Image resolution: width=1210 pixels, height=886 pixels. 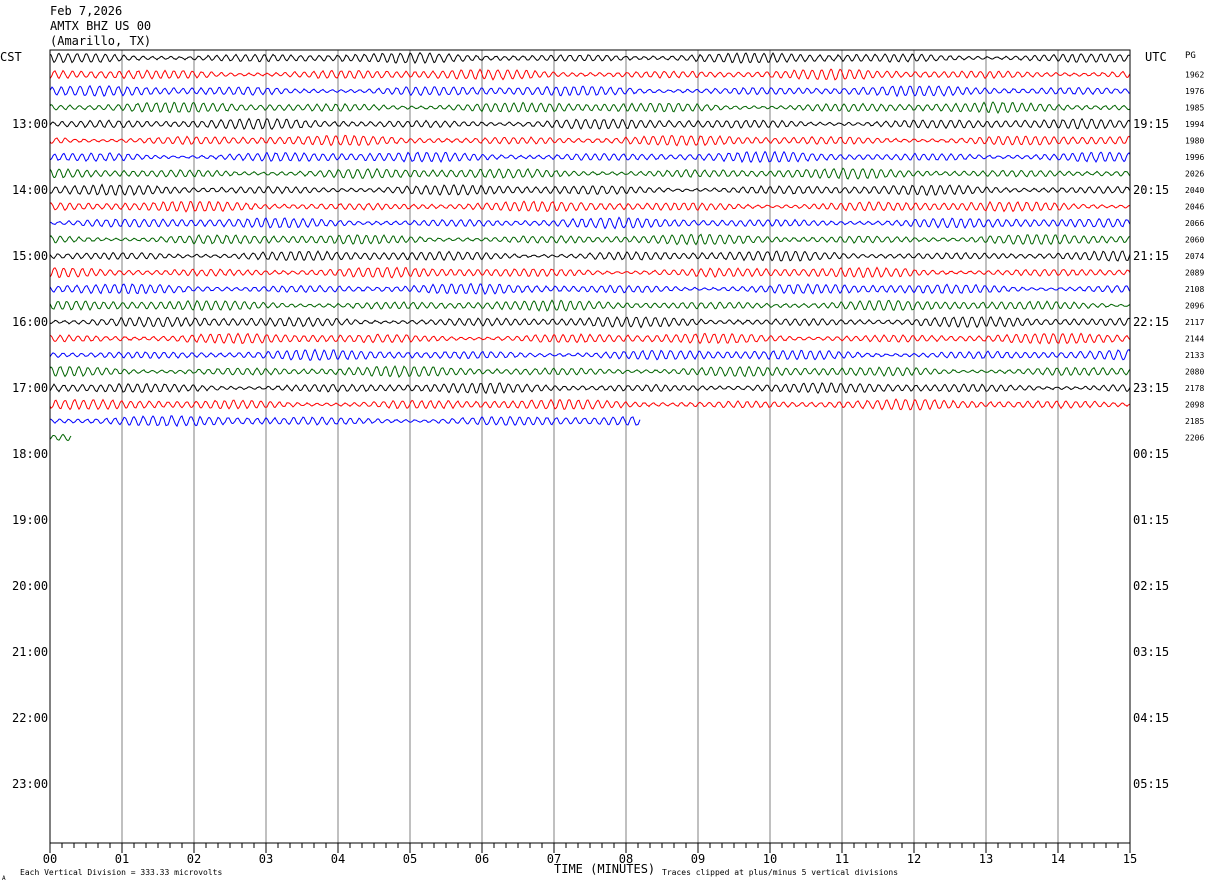 What do you see at coordinates (194, 859) in the screenshot?
I see `x-tick-label: 02` at bounding box center [194, 859].